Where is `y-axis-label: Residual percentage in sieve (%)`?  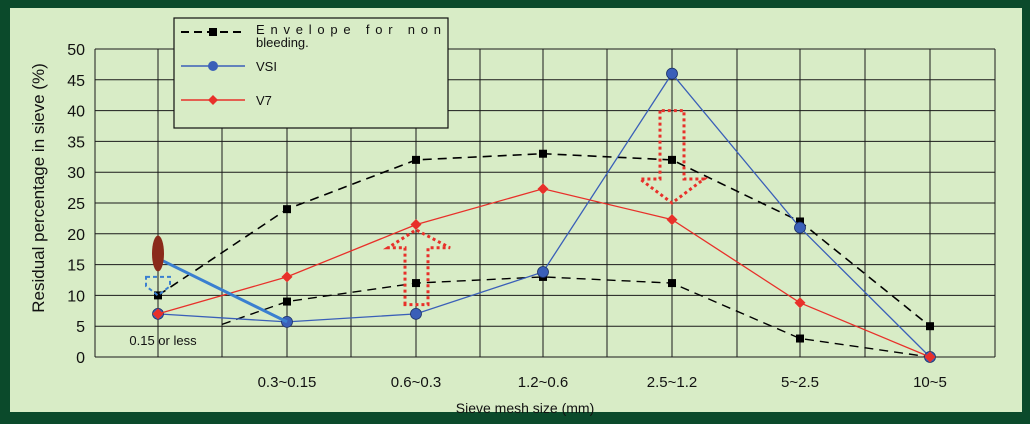 y-axis-label: Residual percentage in sieve (%) is located at coordinates (38, 187).